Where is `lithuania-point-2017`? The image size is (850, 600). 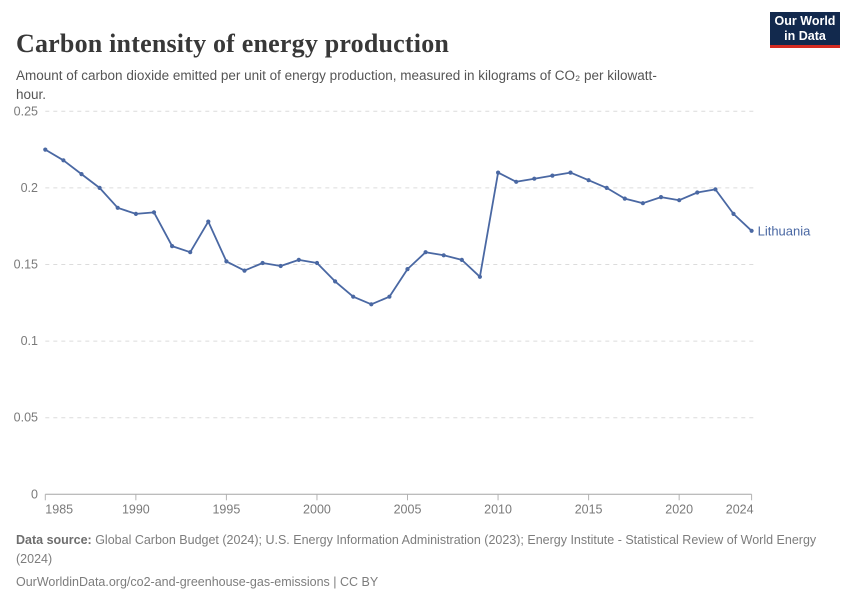
lithuania-point-2017 is located at coordinates (624, 198).